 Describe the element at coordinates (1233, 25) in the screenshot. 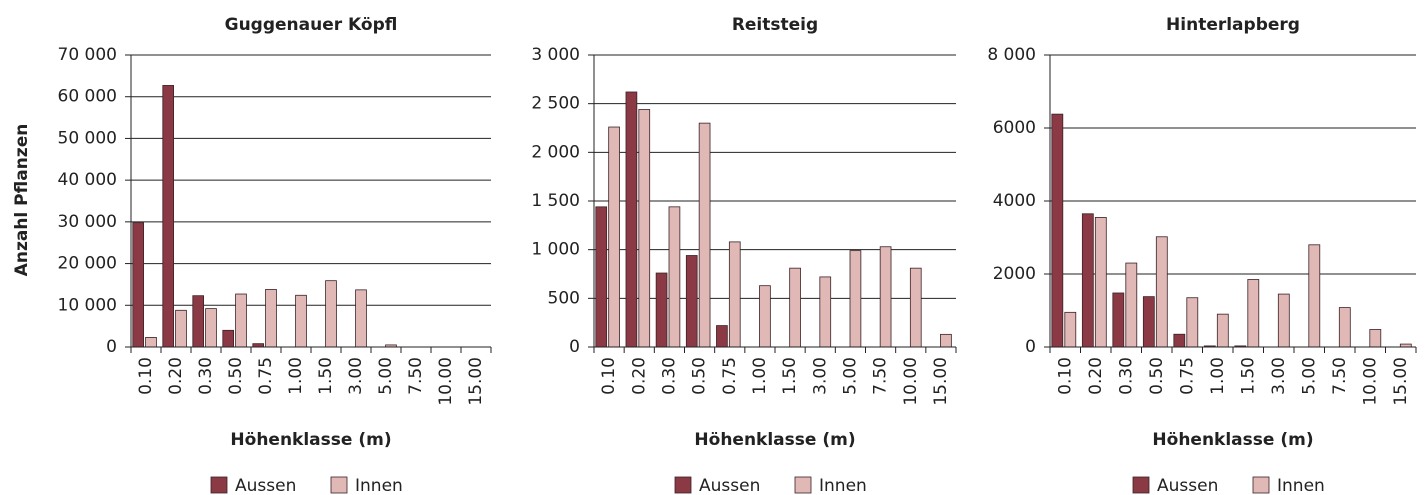

I see `chart-title: Hinterlapberg` at that location.